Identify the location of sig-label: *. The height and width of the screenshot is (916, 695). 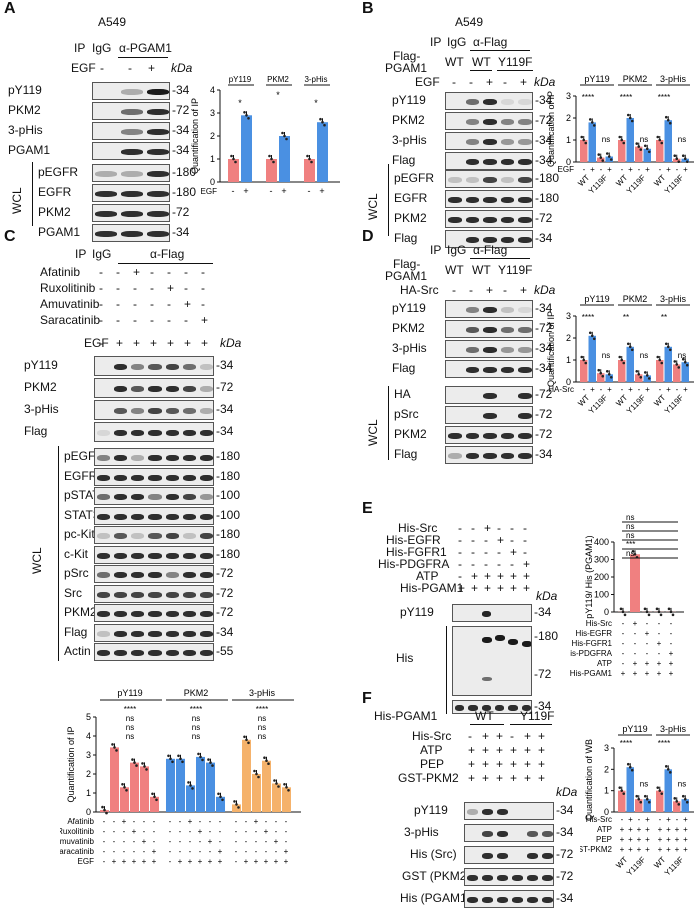
(278, 95).